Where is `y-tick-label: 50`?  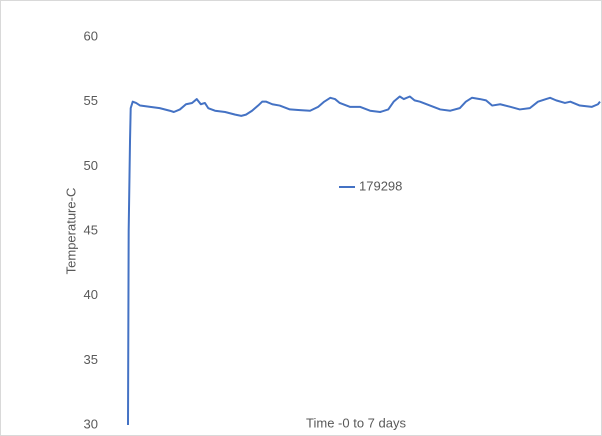
y-tick-label: 50 is located at coordinates (91, 165).